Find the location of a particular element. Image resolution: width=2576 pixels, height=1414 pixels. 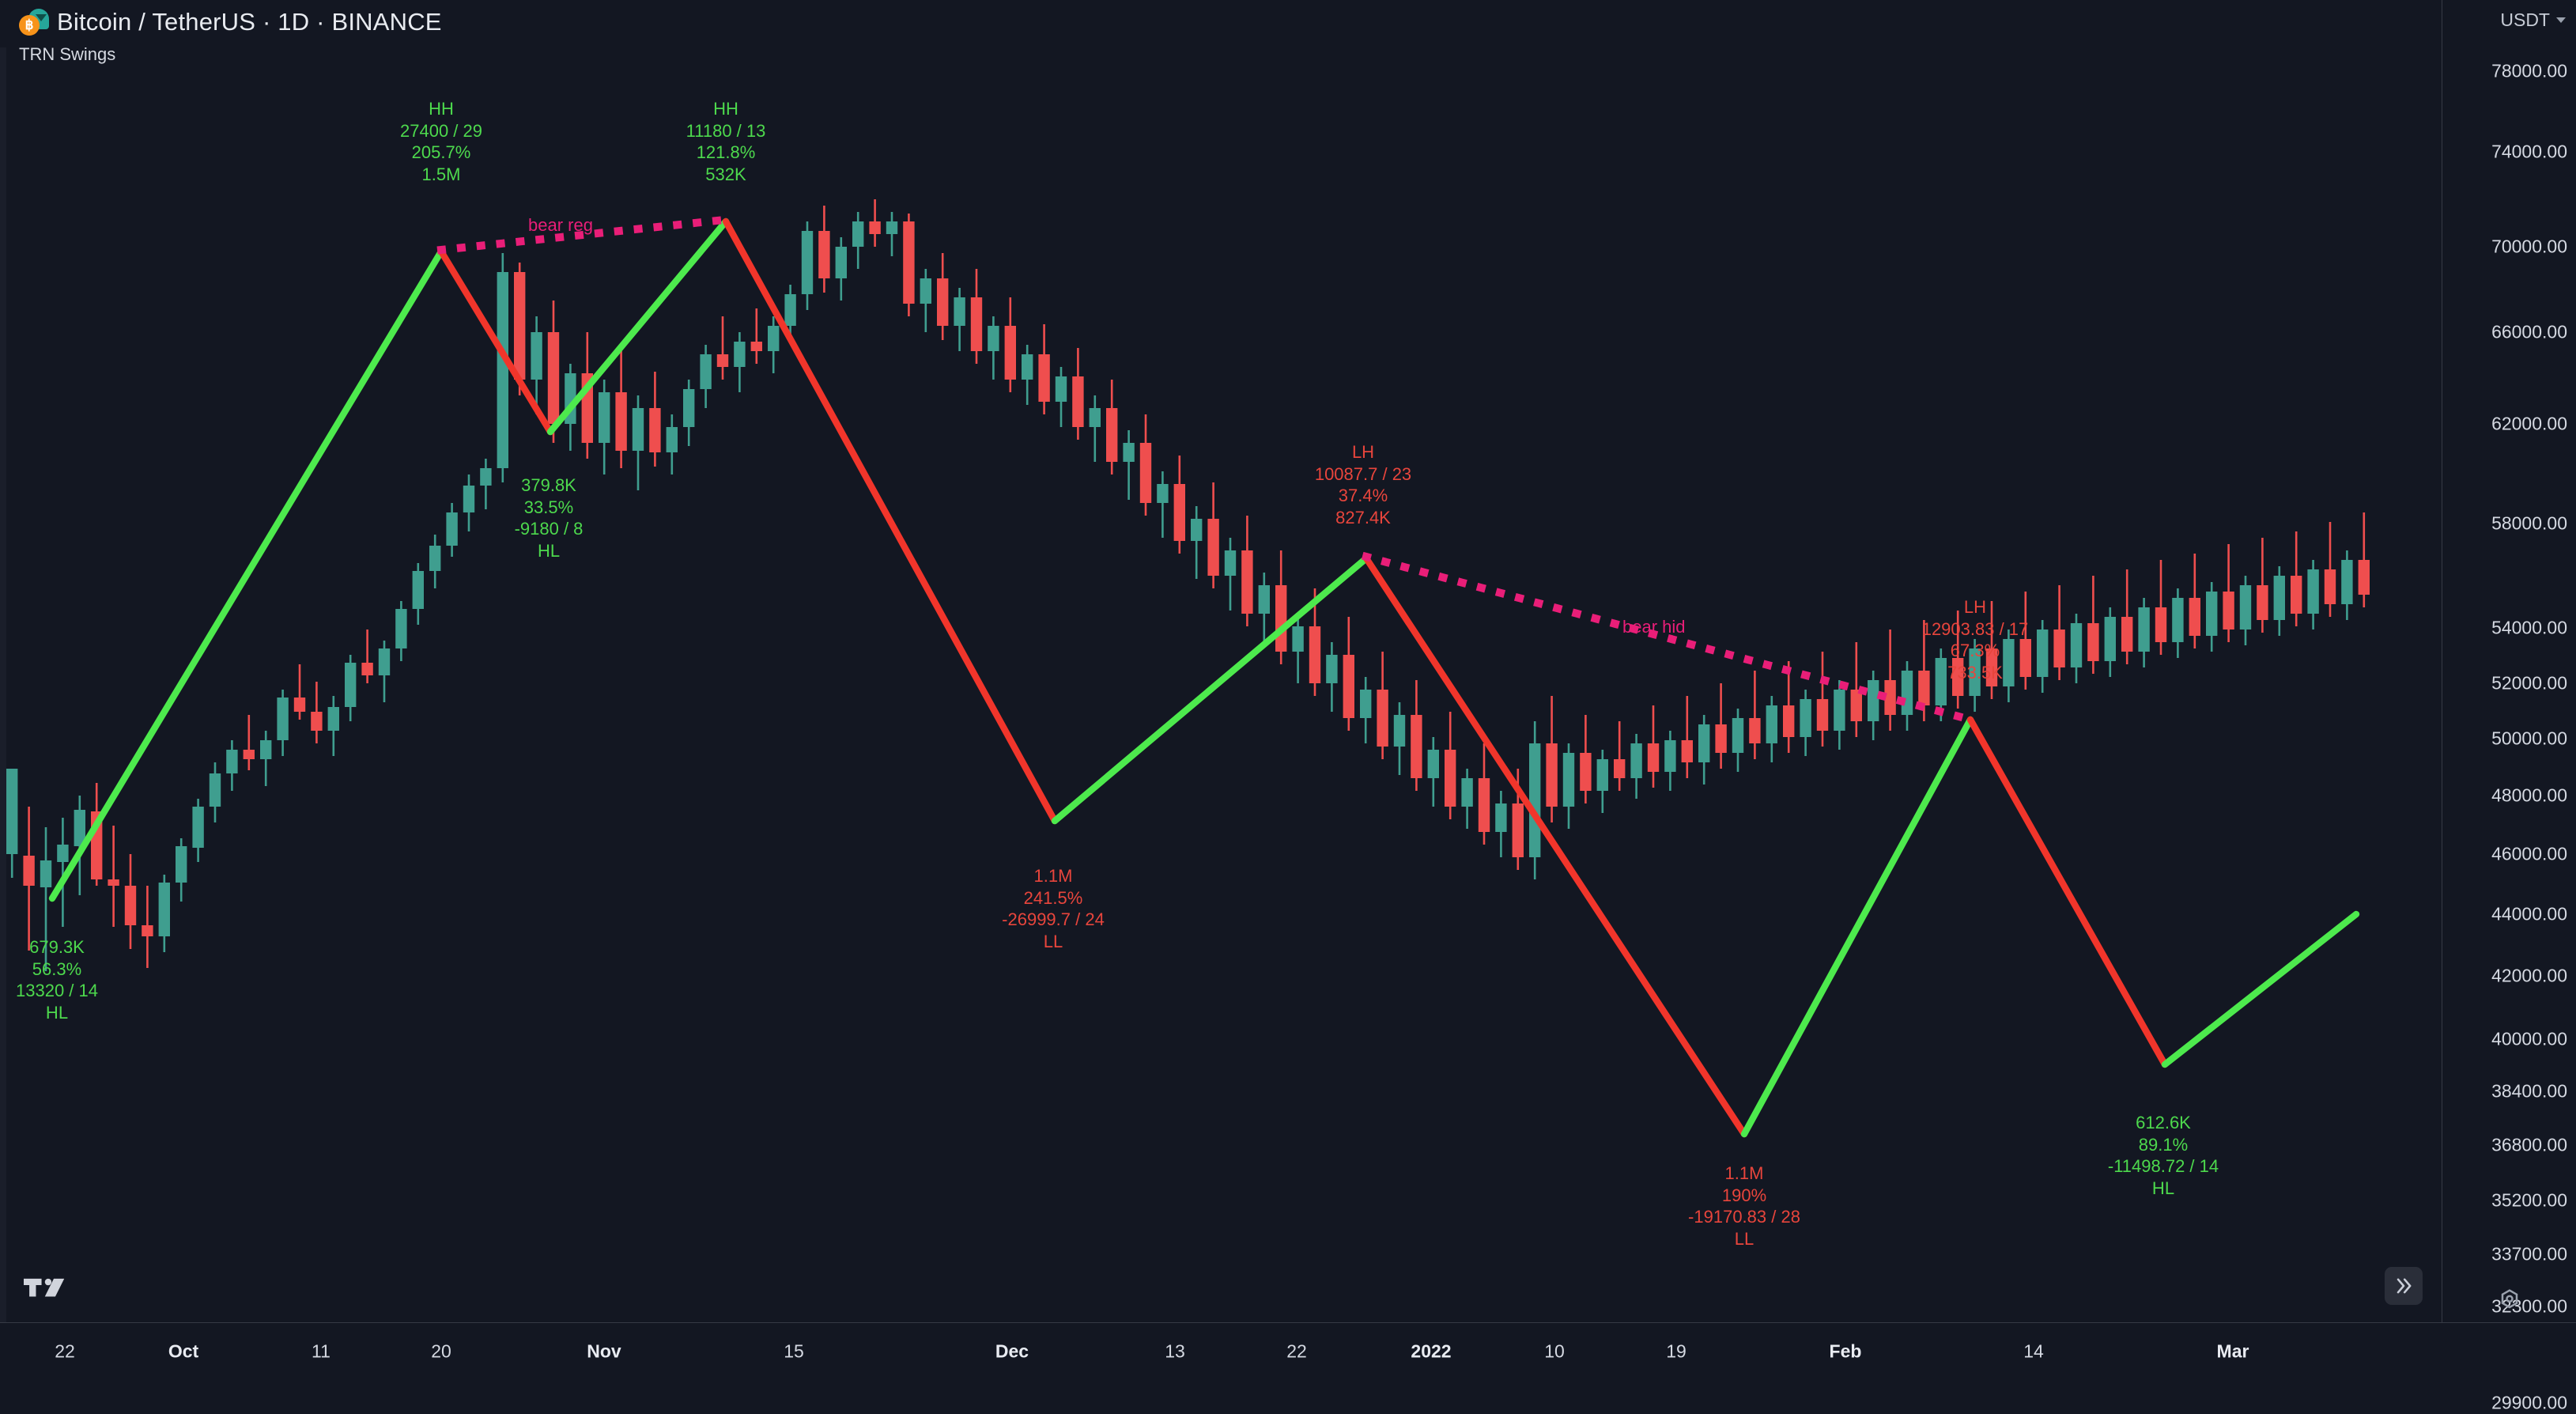

swing-annotation-hl-2: 612.6K 89.1% -11498.72 / 14 HL is located at coordinates (2163, 1156).